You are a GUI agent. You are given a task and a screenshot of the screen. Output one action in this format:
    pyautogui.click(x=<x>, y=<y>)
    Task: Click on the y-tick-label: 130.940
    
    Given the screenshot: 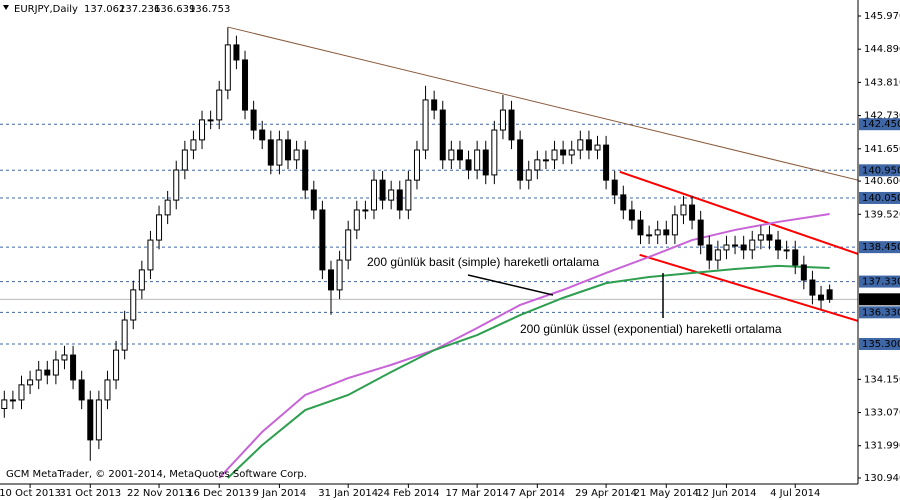 What is the action you would take?
    pyautogui.click(x=882, y=478)
    